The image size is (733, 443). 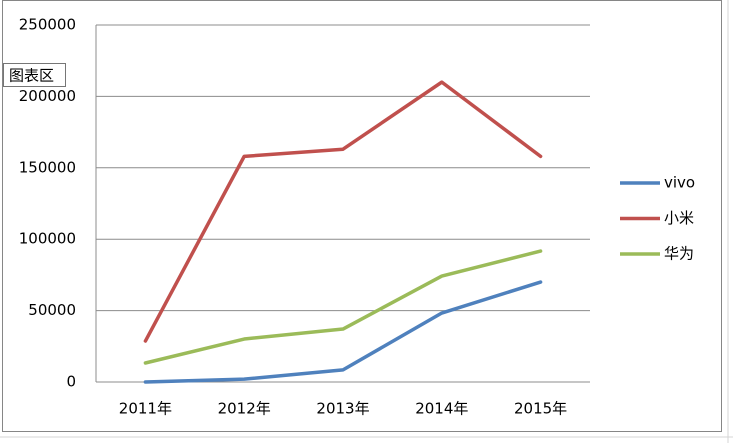 What do you see at coordinates (540, 409) in the screenshot?
I see `x-tick-label: 2015年` at bounding box center [540, 409].